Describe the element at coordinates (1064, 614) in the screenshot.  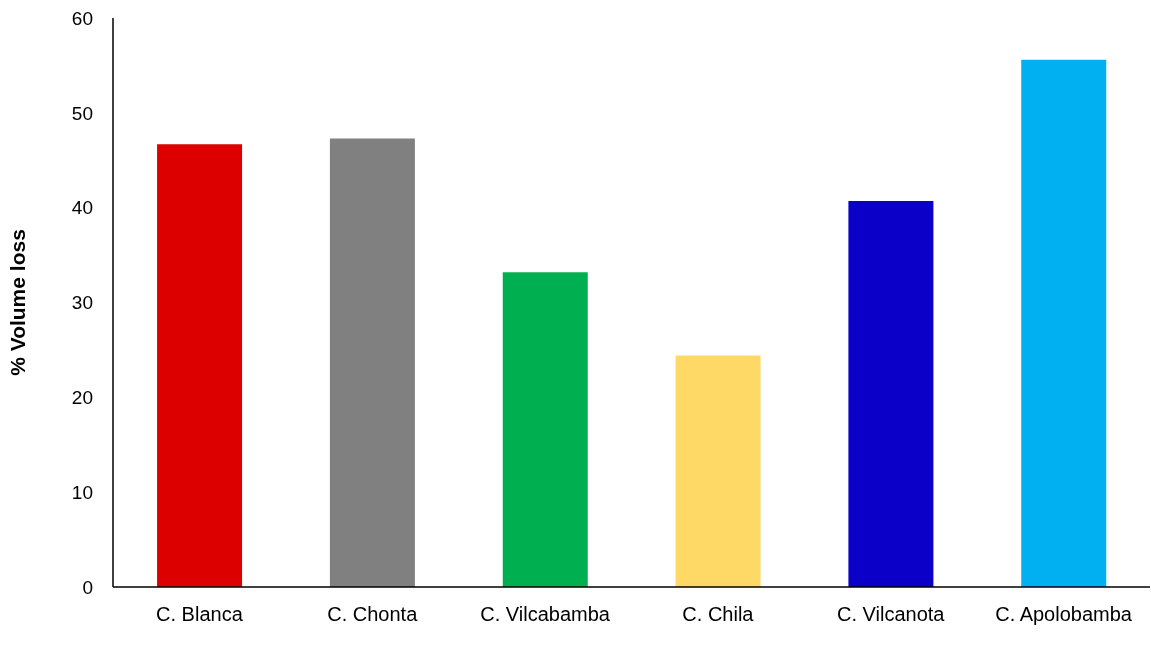
I see `x-tick-label: C. Apolobamba` at that location.